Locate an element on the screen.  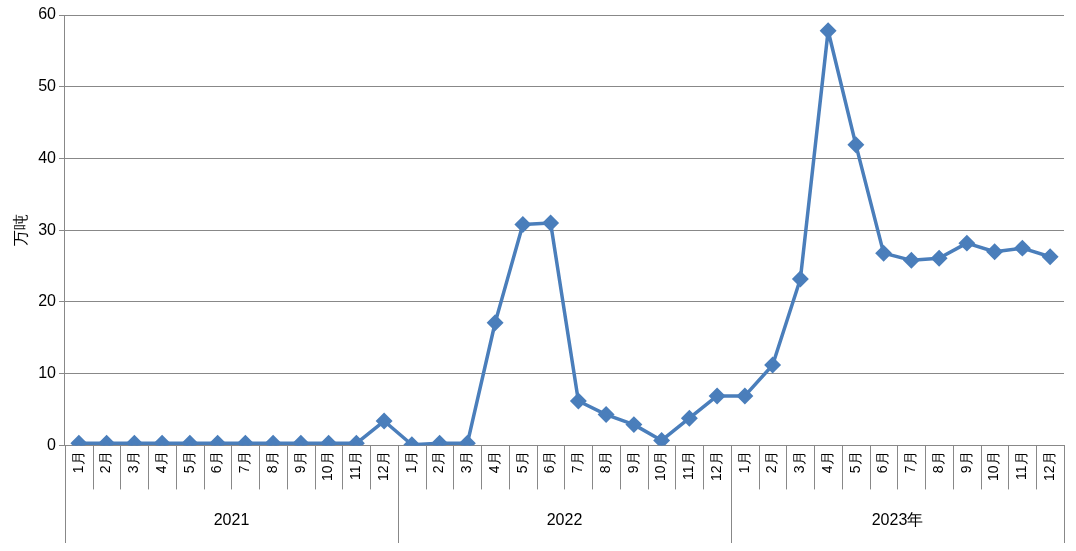
text: 2023年 is located at coordinates (897, 520).